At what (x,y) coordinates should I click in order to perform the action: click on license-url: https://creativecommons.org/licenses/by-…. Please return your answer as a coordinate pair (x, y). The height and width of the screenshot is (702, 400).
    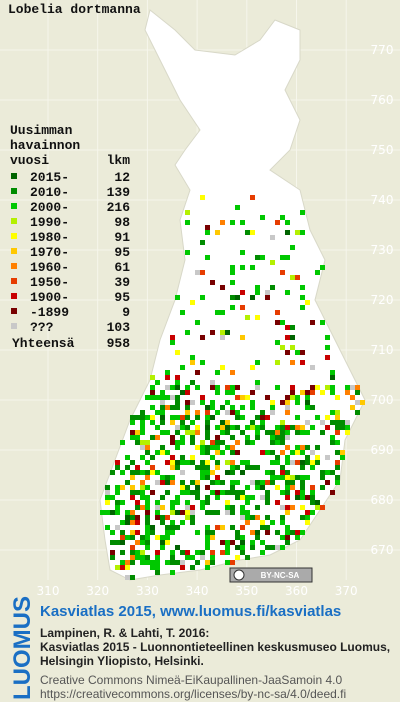
    Looking at the image, I should click on (193, 694).